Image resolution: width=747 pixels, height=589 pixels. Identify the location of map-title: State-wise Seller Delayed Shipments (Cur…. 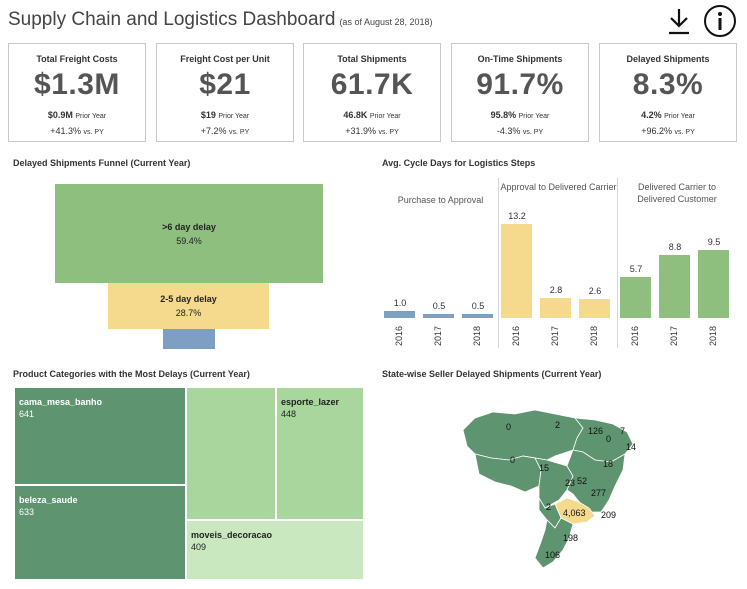
(492, 374).